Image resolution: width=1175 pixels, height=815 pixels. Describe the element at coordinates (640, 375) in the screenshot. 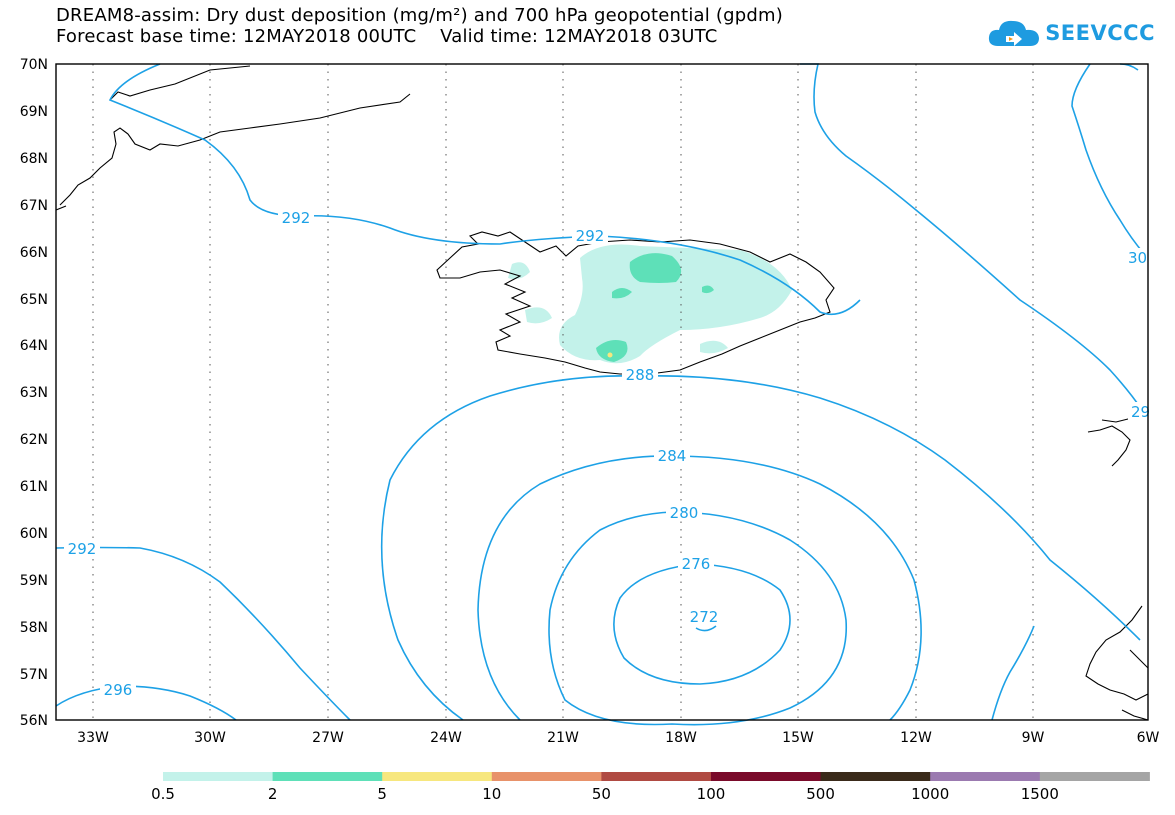

I see `contour-label: 288` at that location.